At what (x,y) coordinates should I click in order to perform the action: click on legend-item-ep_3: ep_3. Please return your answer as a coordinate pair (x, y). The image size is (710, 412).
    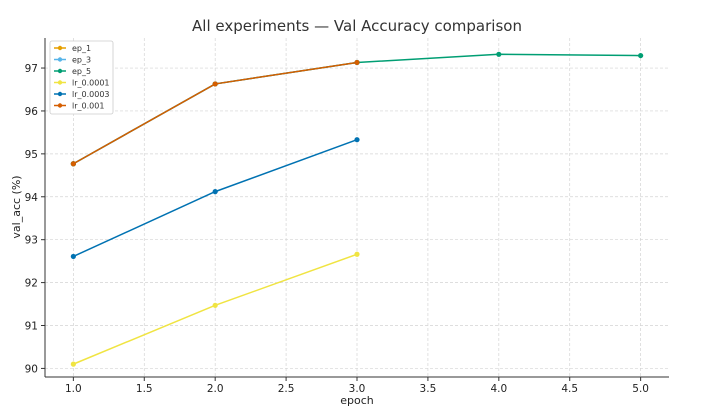
    Looking at the image, I should click on (72, 60).